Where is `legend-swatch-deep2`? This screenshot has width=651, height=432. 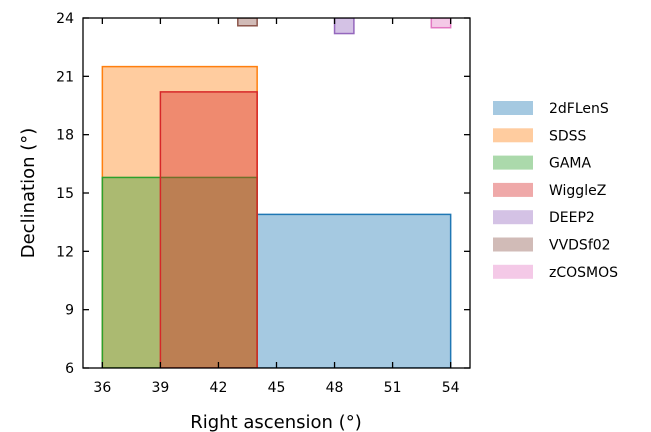
legend-swatch-deep2 is located at coordinates (513, 217).